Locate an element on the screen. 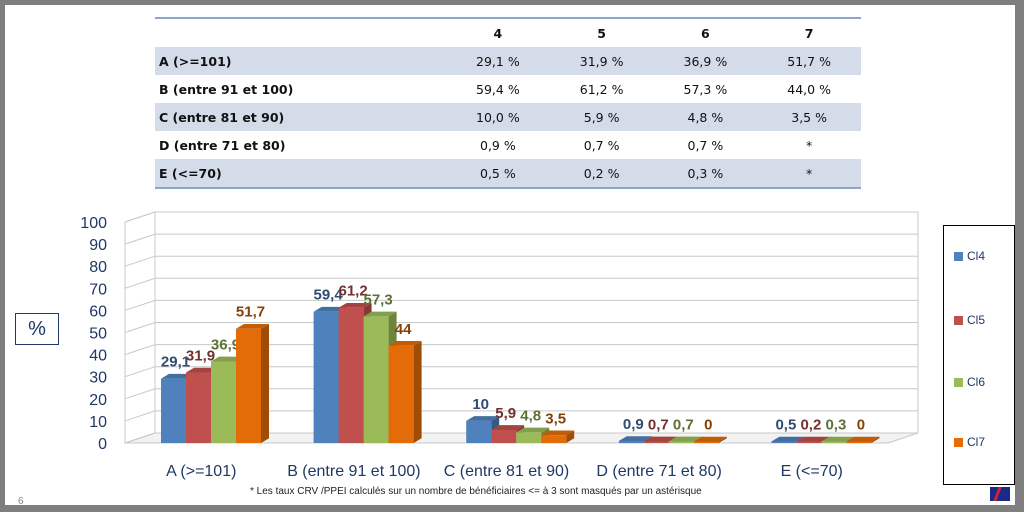 The height and width of the screenshot is (512, 1024). table-cell: 44,0 % is located at coordinates (809, 89).